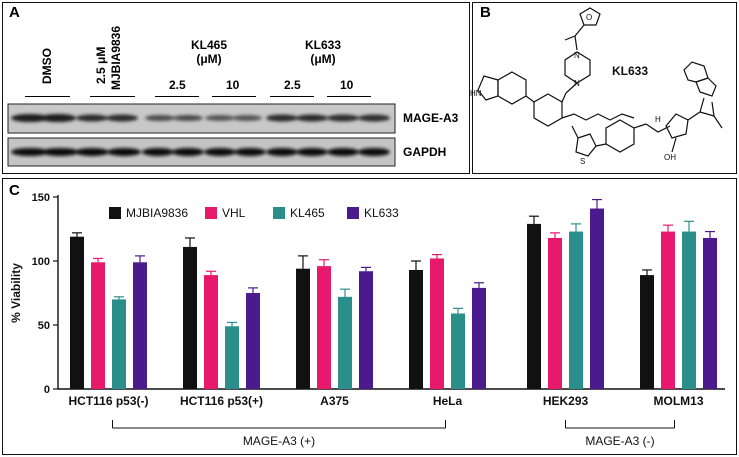  What do you see at coordinates (233, 85) in the screenshot?
I see `conc-kl465-high: 10` at bounding box center [233, 85].